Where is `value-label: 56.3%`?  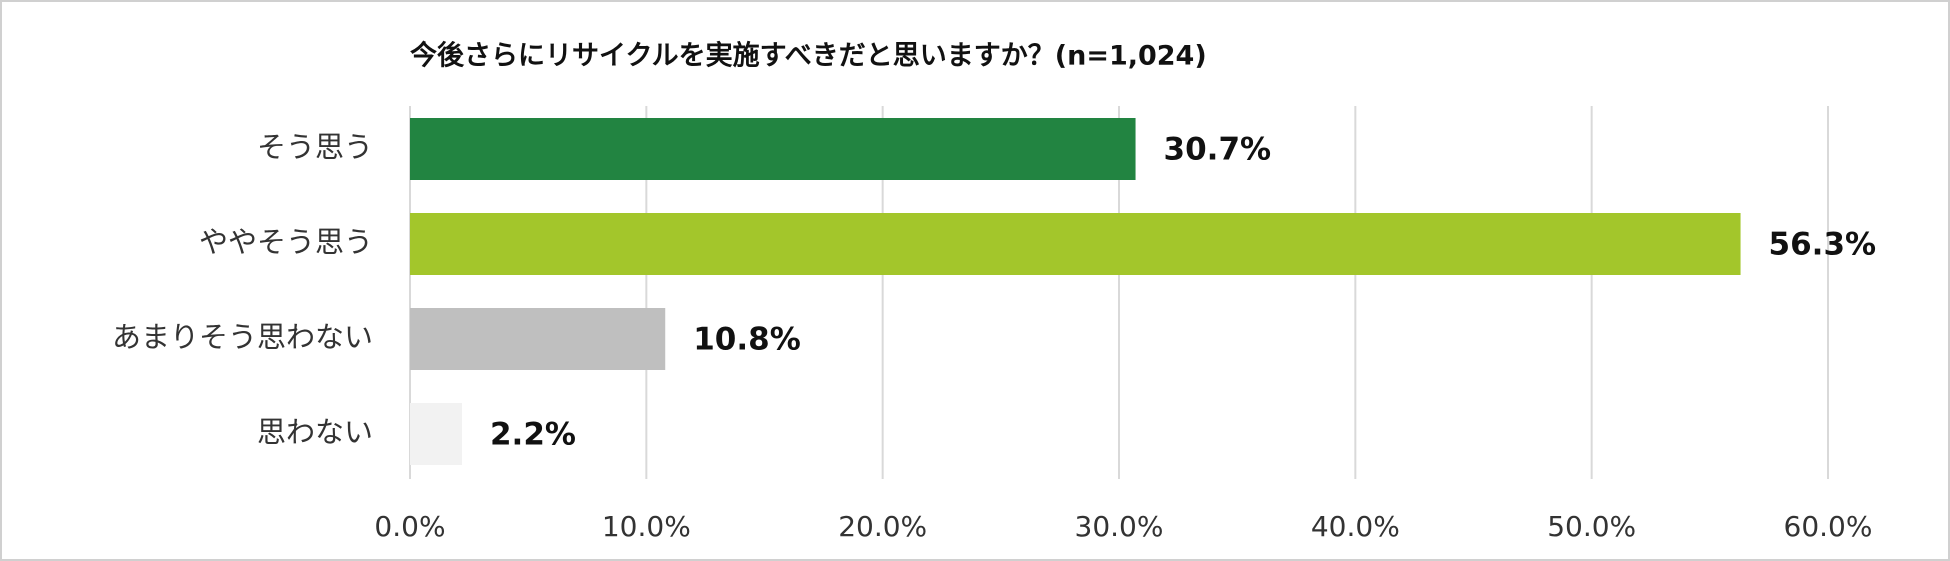
value-label: 56.3% is located at coordinates (1823, 245).